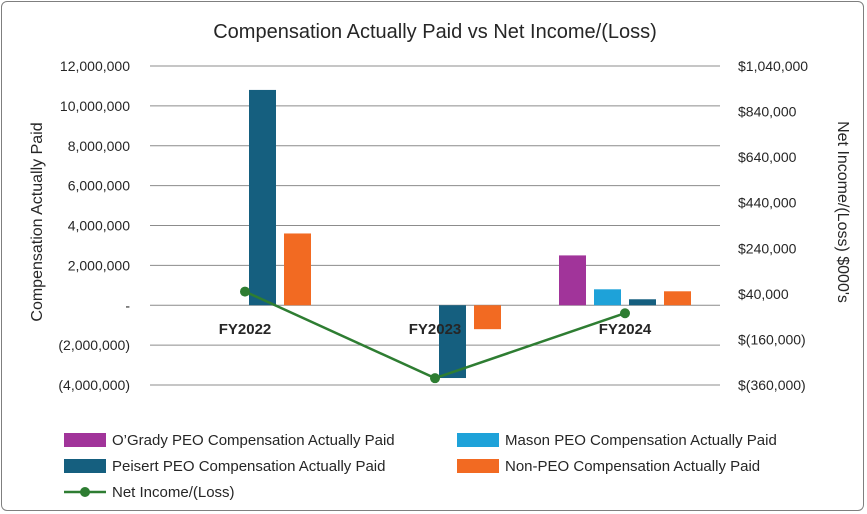  Describe the element at coordinates (248, 466) in the screenshot. I see `legend-label: Peisert PEO Compensation Actually Paid` at that location.